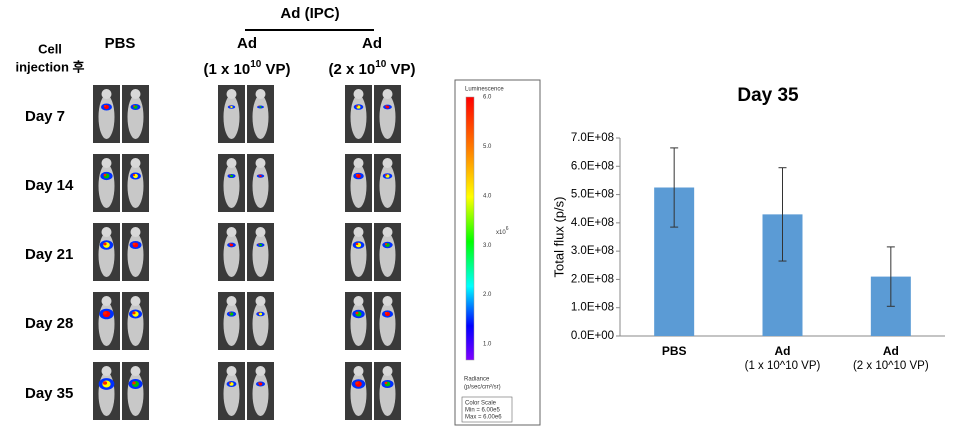 The height and width of the screenshot is (432, 960). What do you see at coordinates (783, 351) in the screenshot?
I see `x-tick-line: Ad` at bounding box center [783, 351].